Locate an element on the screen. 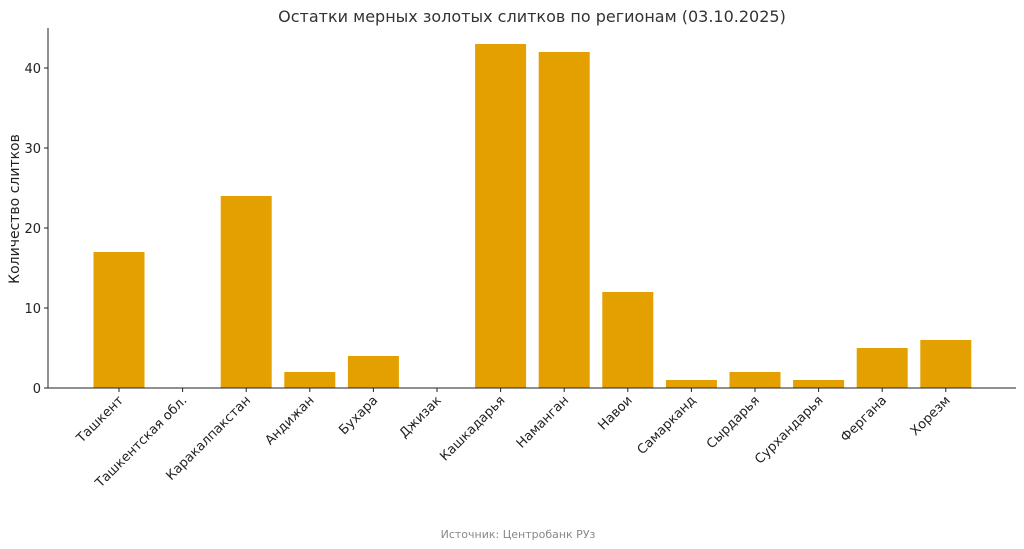 Image resolution: width=1024 pixels, height=549 pixels. x-tick-label-3: Андижан is located at coordinates (289, 420).